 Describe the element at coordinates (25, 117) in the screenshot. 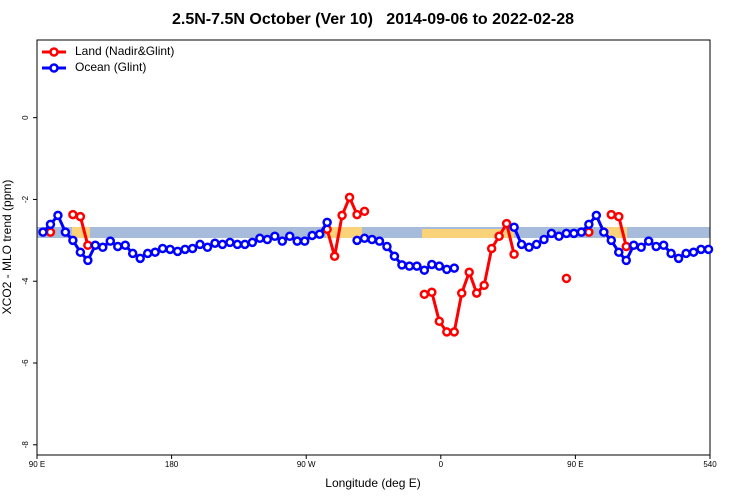

I see `y-tick-label: 0` at that location.